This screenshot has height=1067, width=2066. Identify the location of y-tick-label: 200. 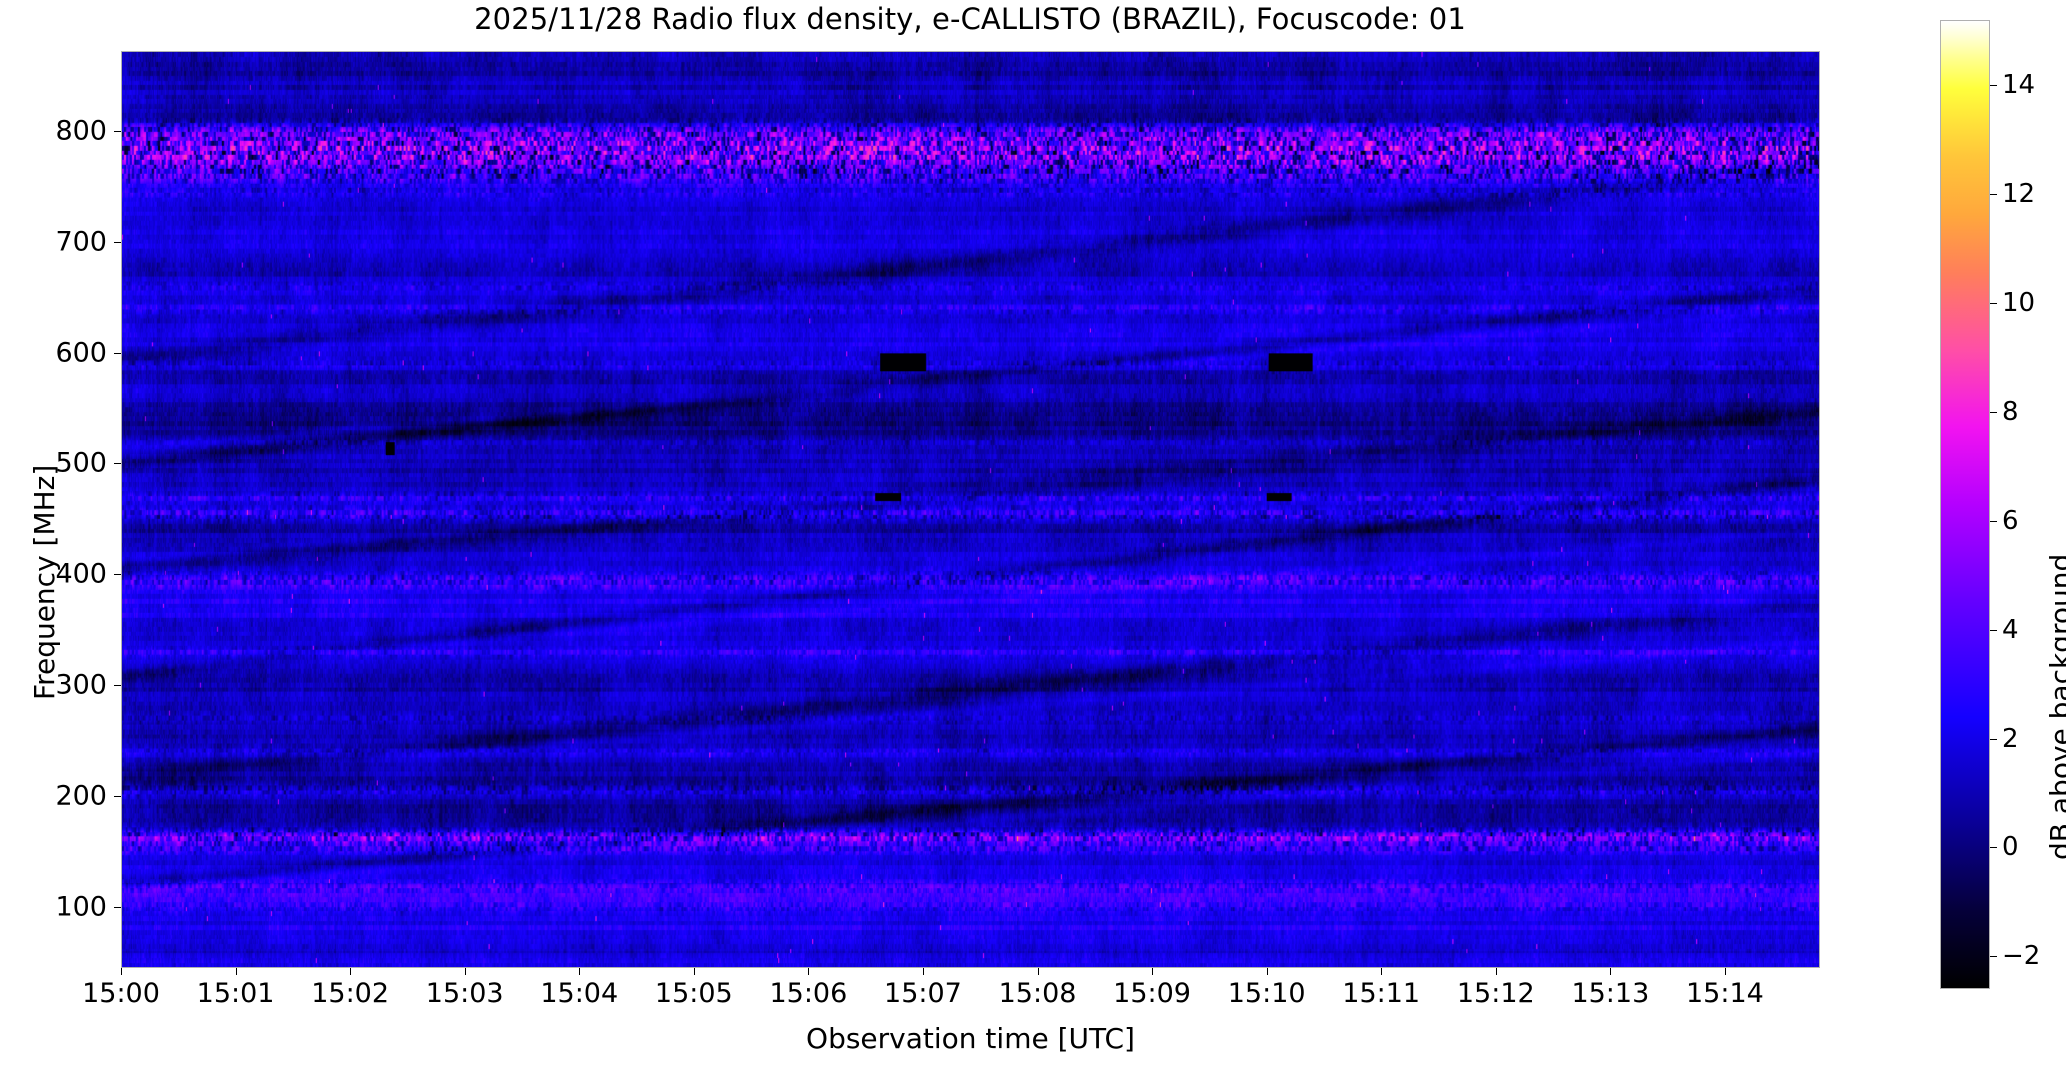
(81, 796).